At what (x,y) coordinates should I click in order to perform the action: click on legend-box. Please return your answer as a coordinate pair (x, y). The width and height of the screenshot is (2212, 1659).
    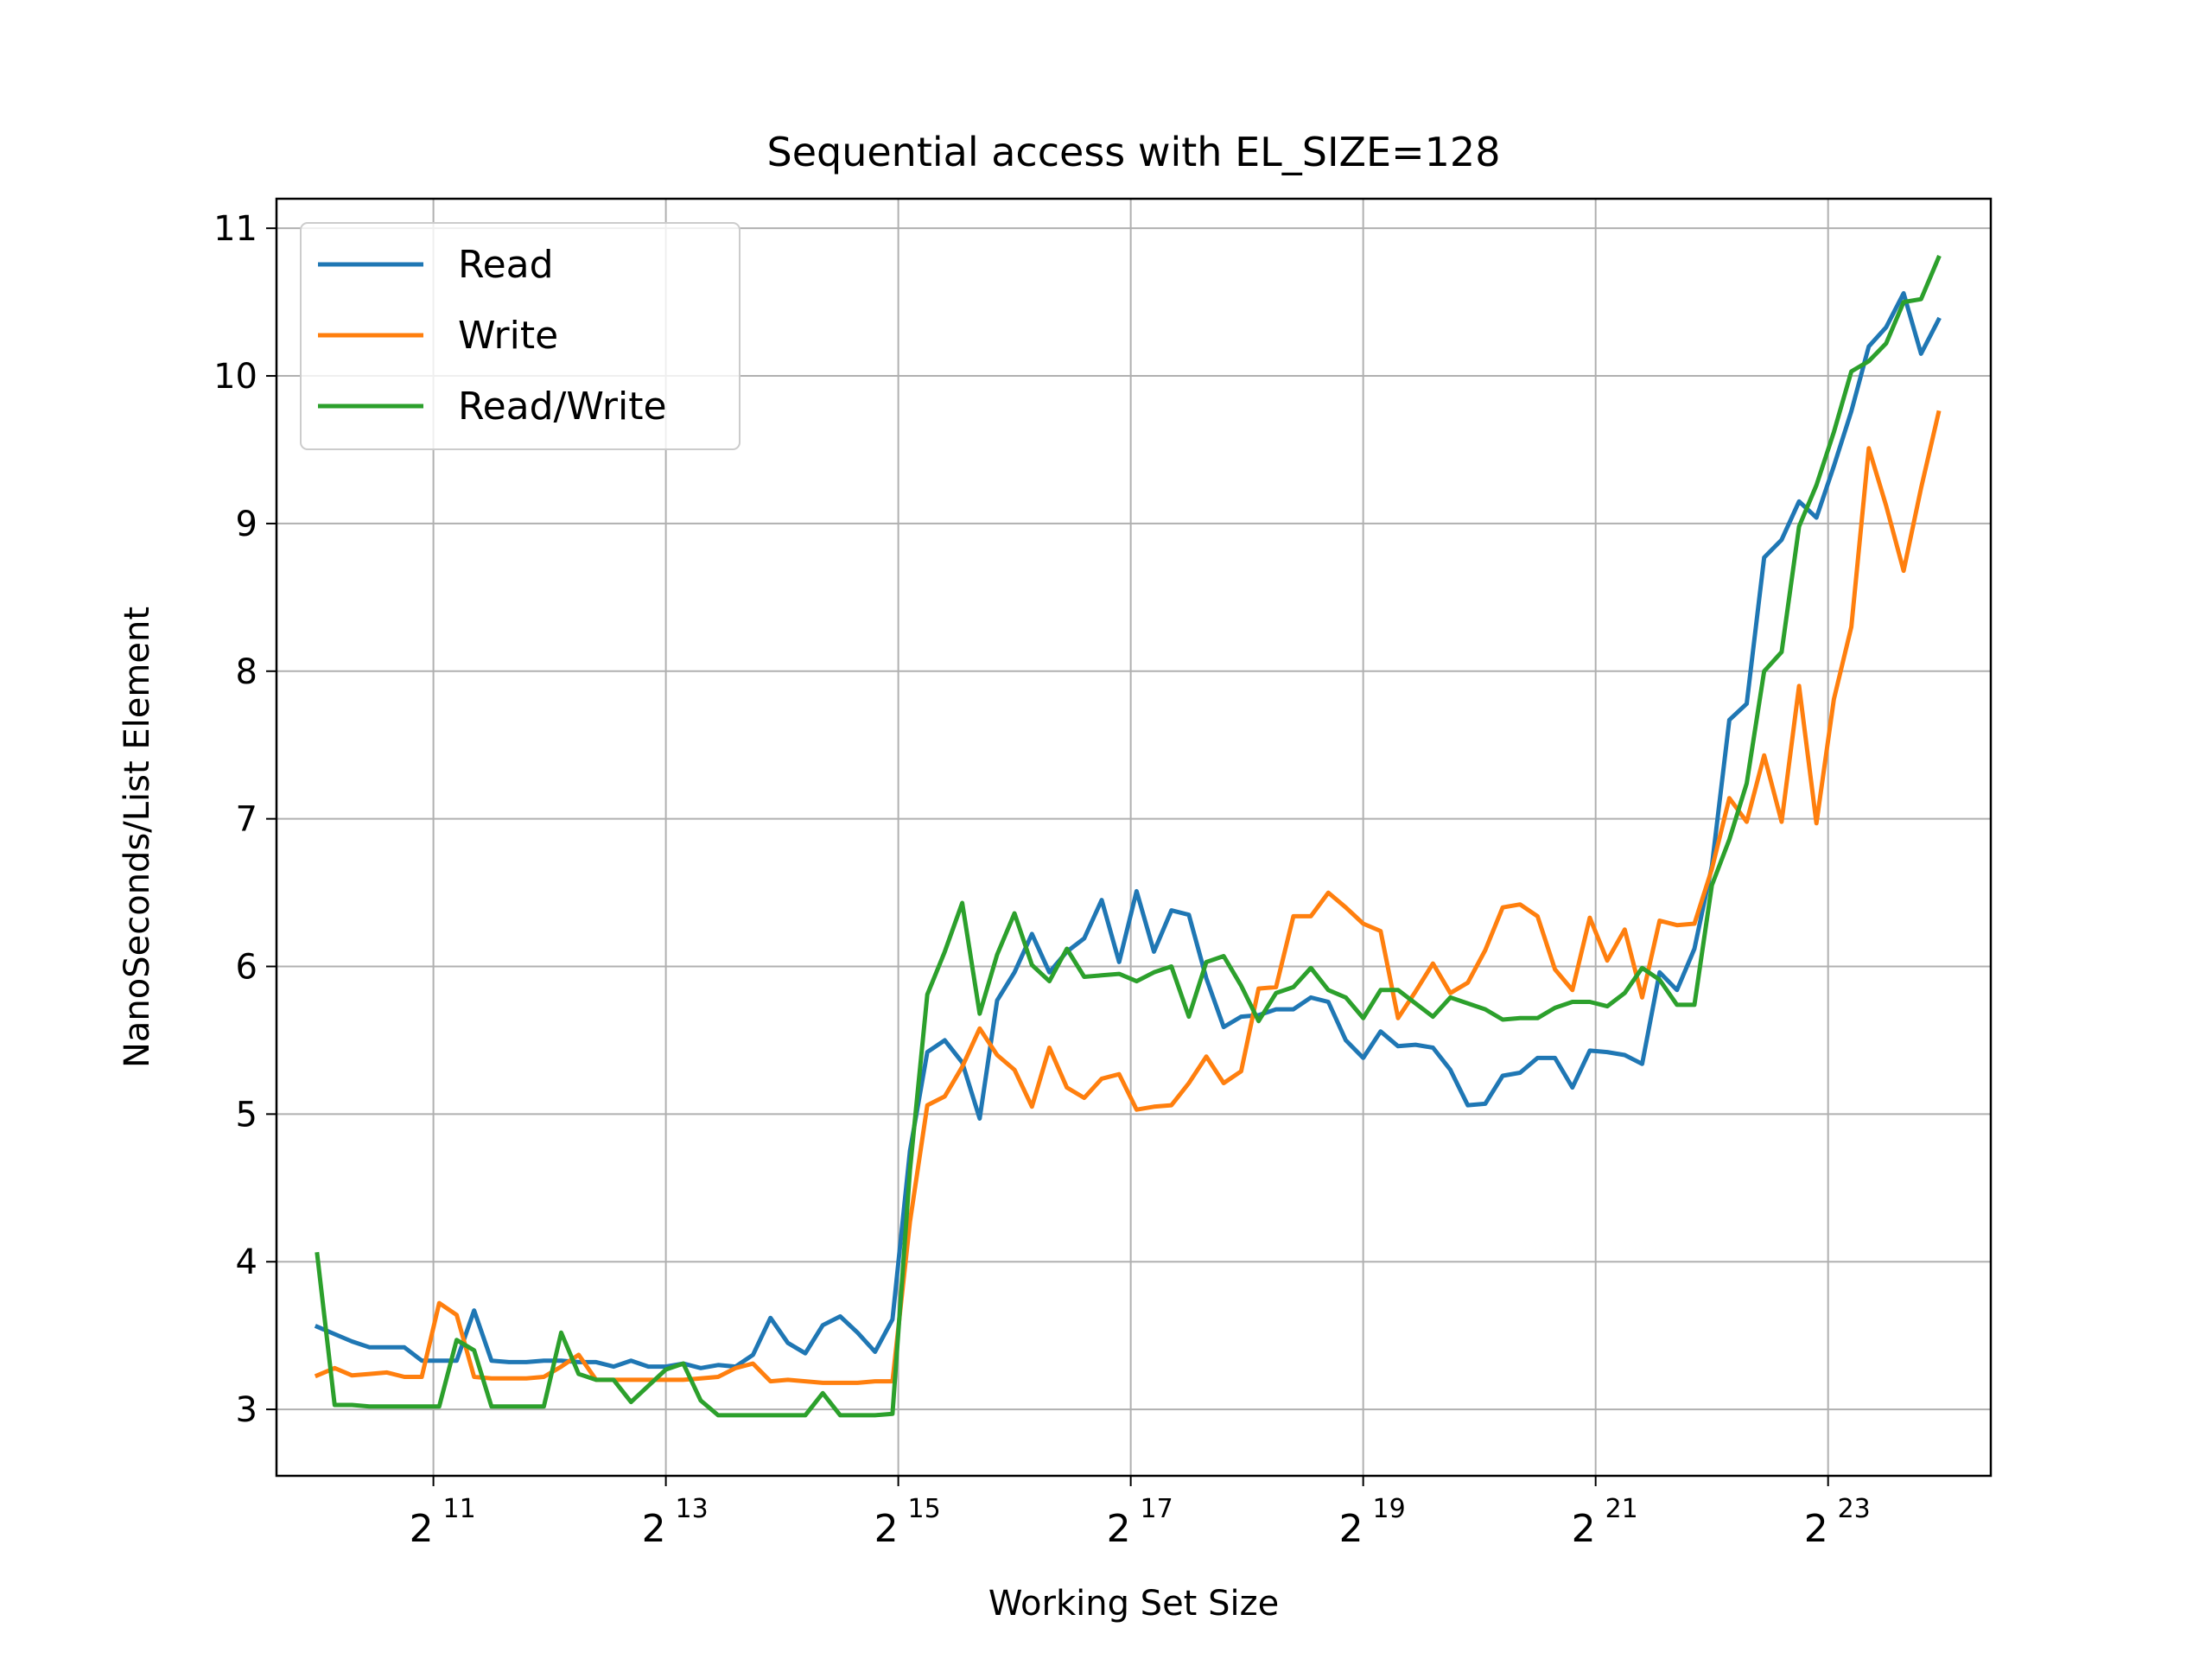
    Looking at the image, I should click on (520, 336).